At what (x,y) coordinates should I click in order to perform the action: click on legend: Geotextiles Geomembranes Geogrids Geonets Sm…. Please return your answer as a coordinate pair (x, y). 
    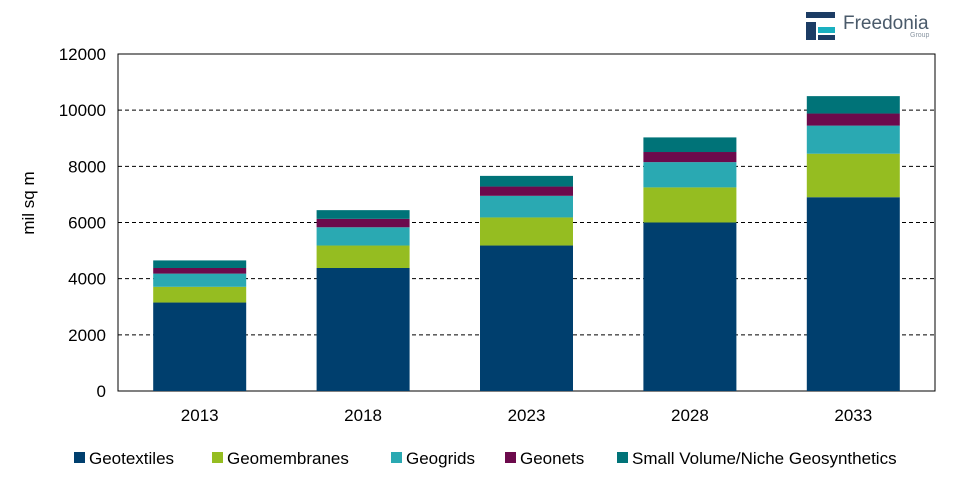
    Looking at the image, I should click on (485, 458).